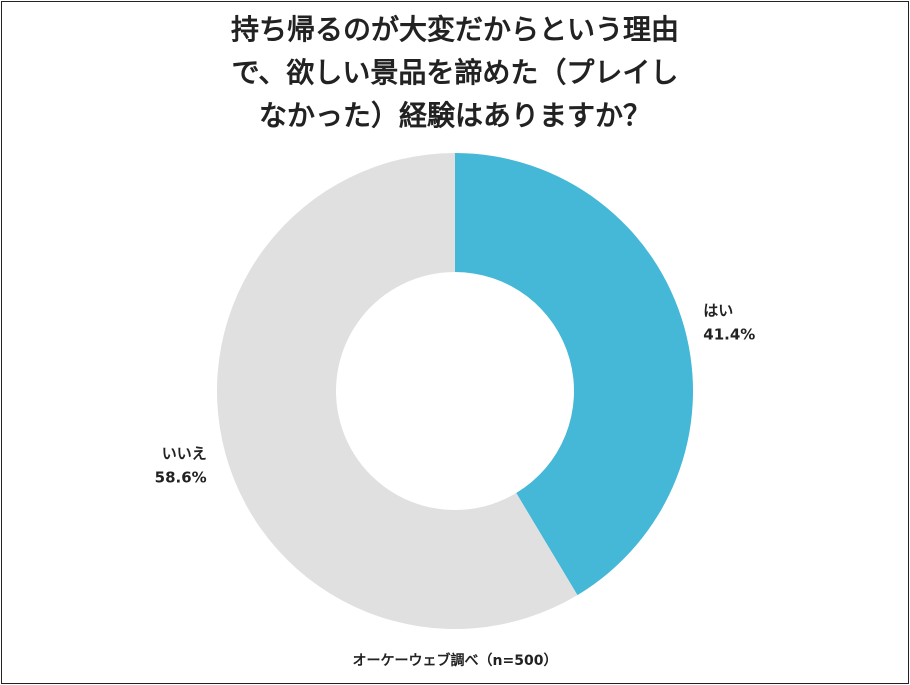 This screenshot has width=910, height=685. I want to click on slice-value-label: 41.4%, so click(729, 334).